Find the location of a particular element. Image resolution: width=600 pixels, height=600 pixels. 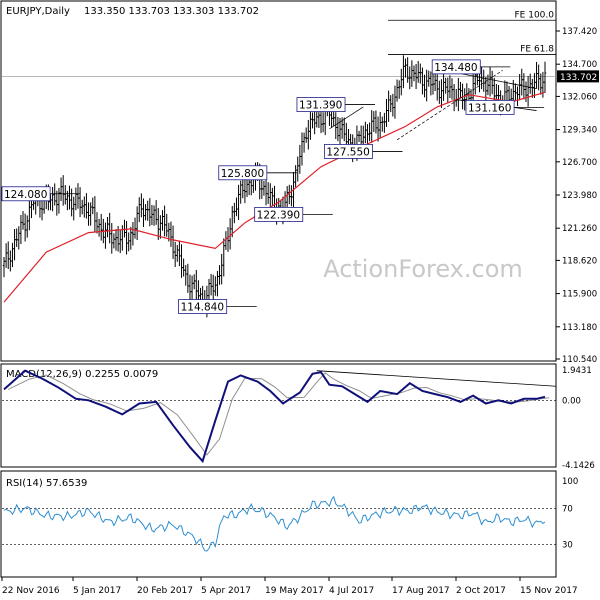

level-marker-text: 122.390 is located at coordinates (278, 215).